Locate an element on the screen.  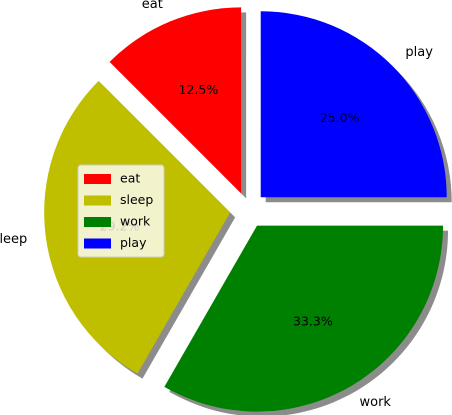
legend-label-sleep: sleep is located at coordinates (136, 199).